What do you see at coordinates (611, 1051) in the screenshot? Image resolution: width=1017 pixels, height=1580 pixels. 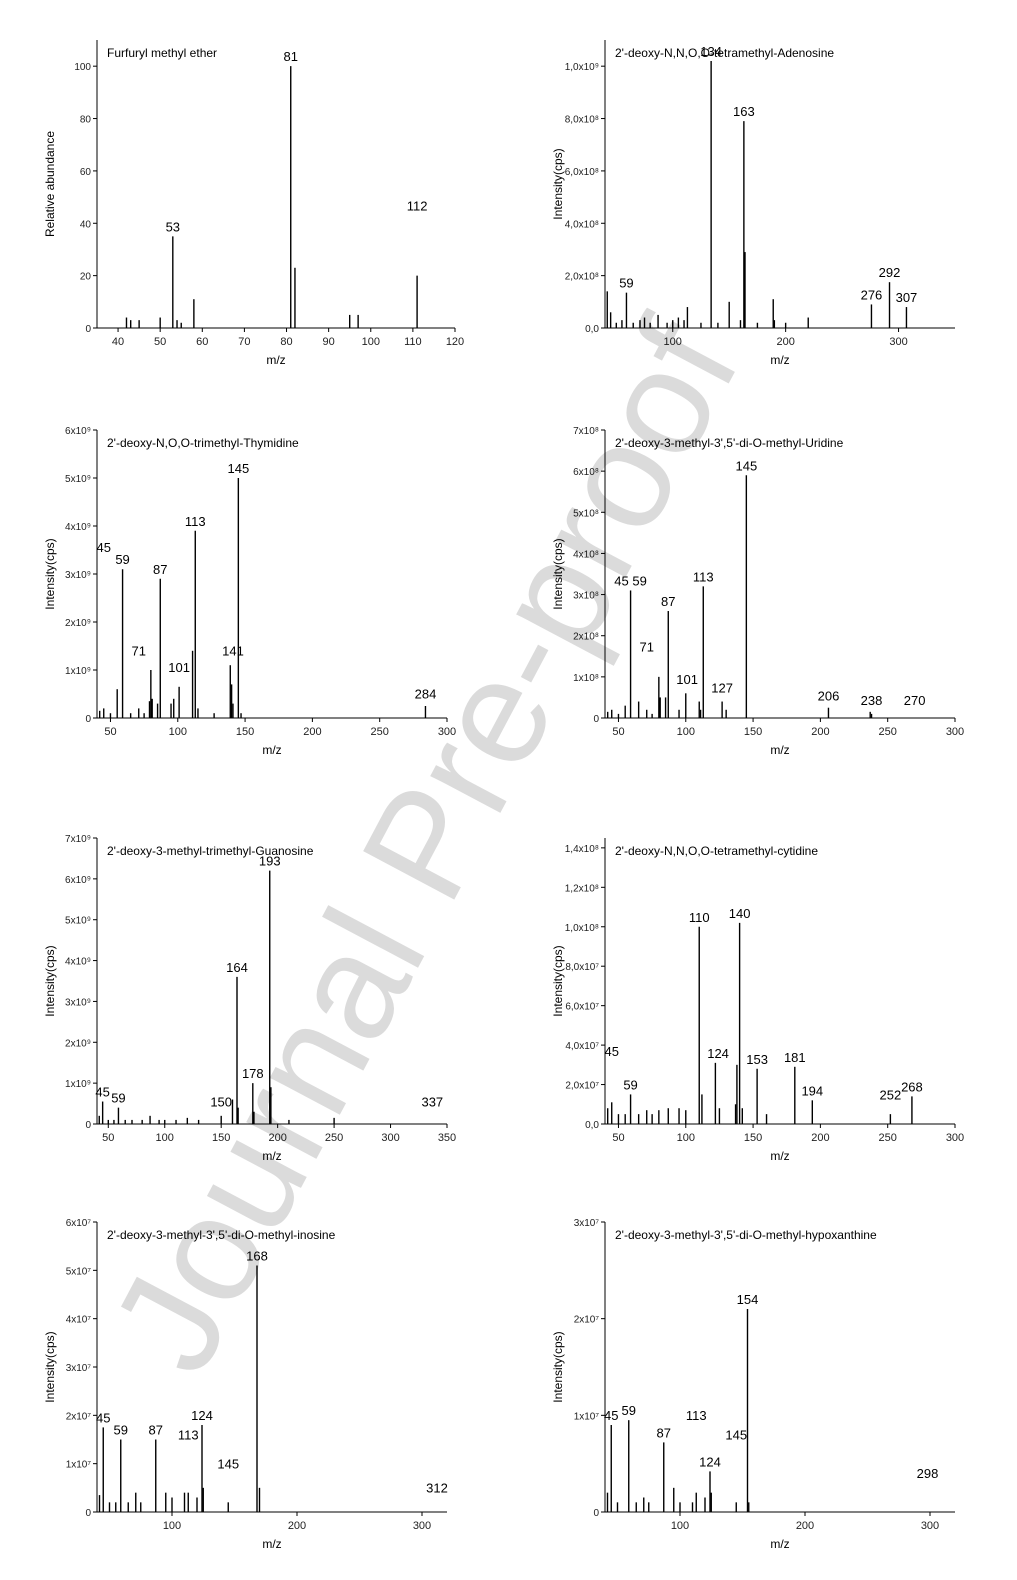 I see `peak-label: 45` at bounding box center [611, 1051].